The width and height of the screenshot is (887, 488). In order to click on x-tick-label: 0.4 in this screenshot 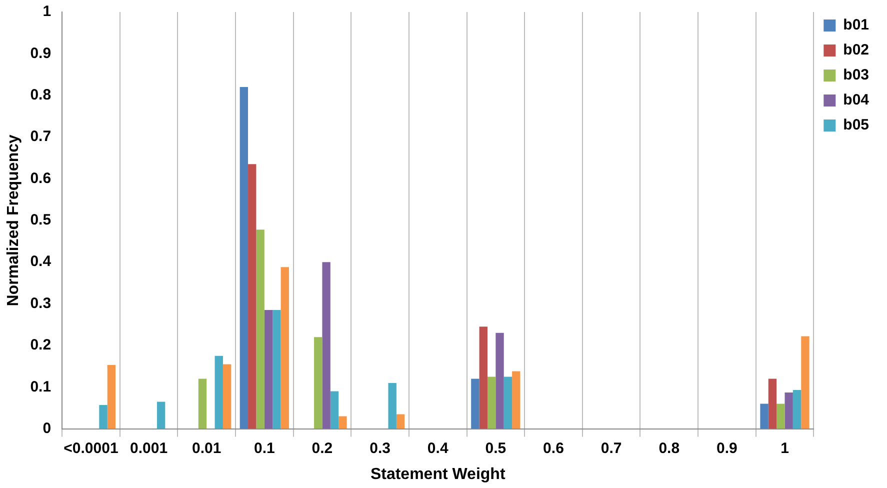, I will do `click(438, 448)`.